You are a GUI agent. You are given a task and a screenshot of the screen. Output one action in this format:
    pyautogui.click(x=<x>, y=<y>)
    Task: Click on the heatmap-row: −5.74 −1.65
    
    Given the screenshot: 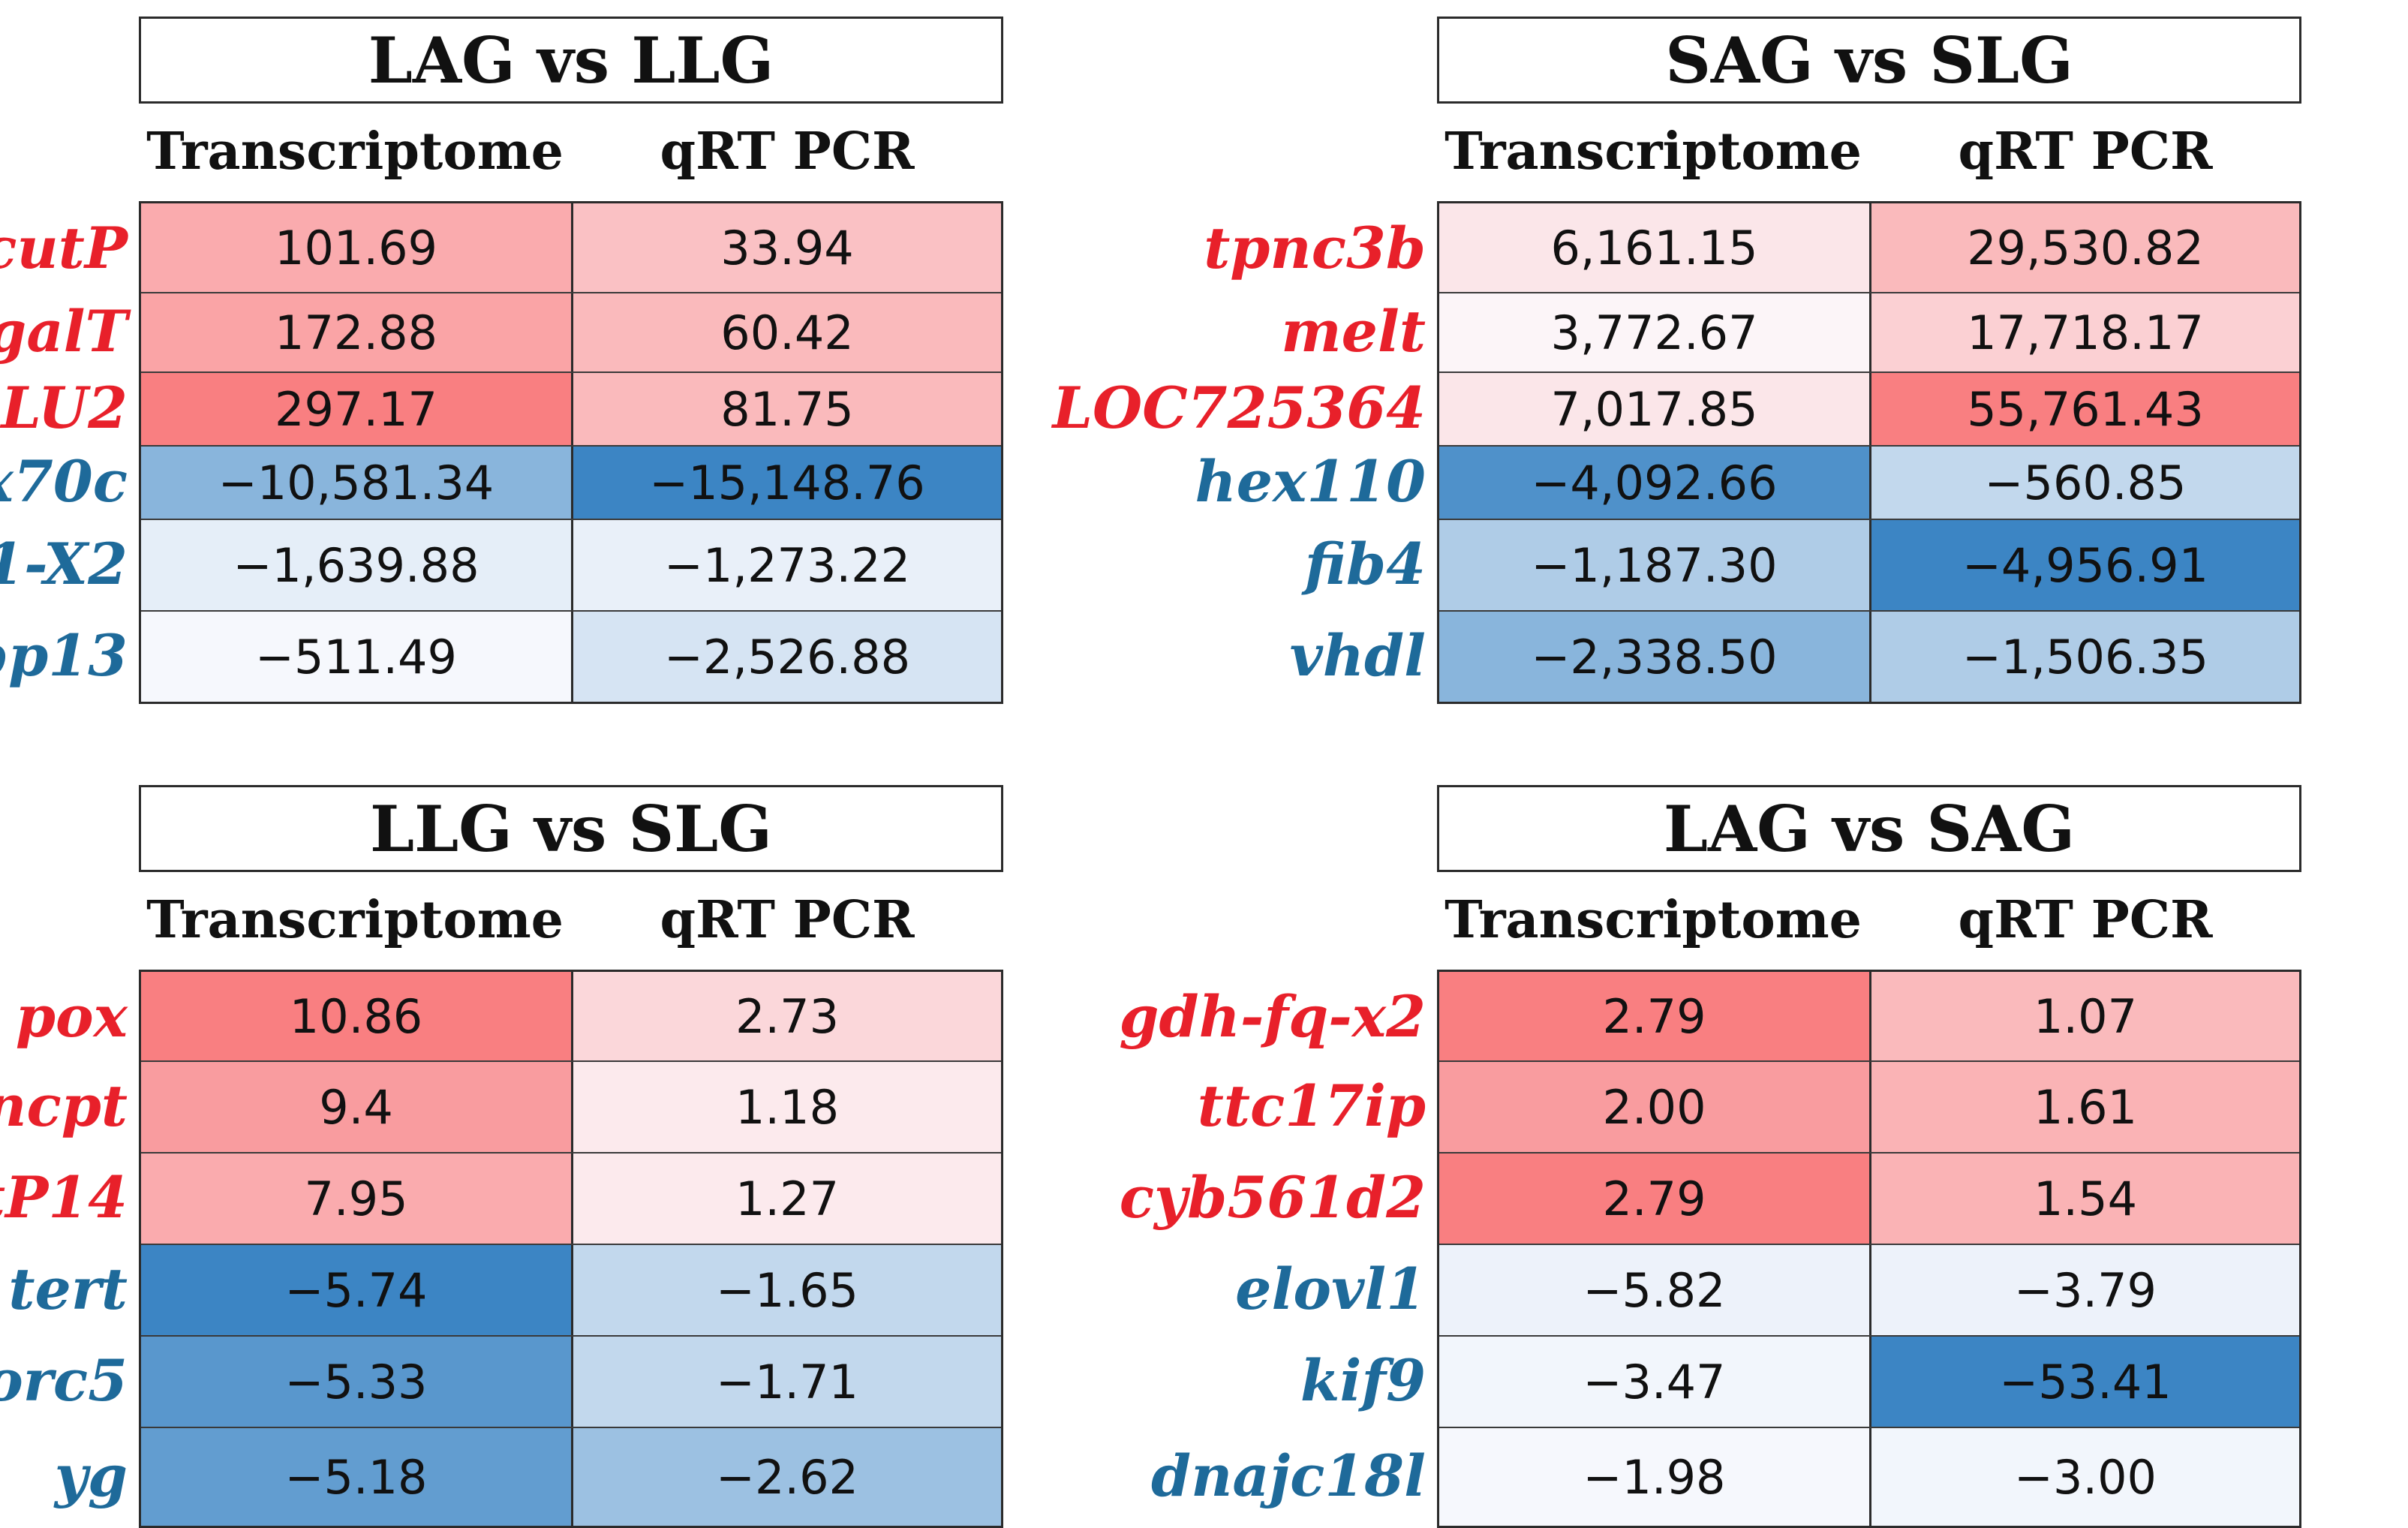 What is the action you would take?
    pyautogui.click(x=571, y=1289)
    